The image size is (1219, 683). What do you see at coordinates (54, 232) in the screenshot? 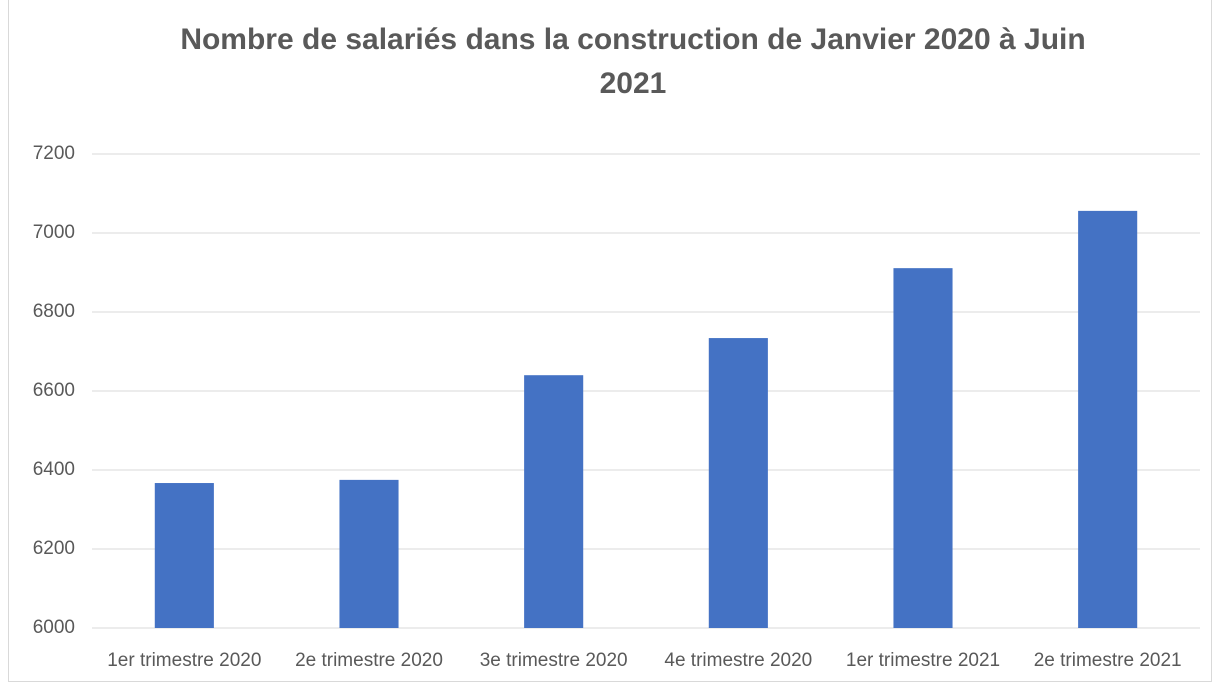
I see `y-tick-label: 7000` at bounding box center [54, 232].